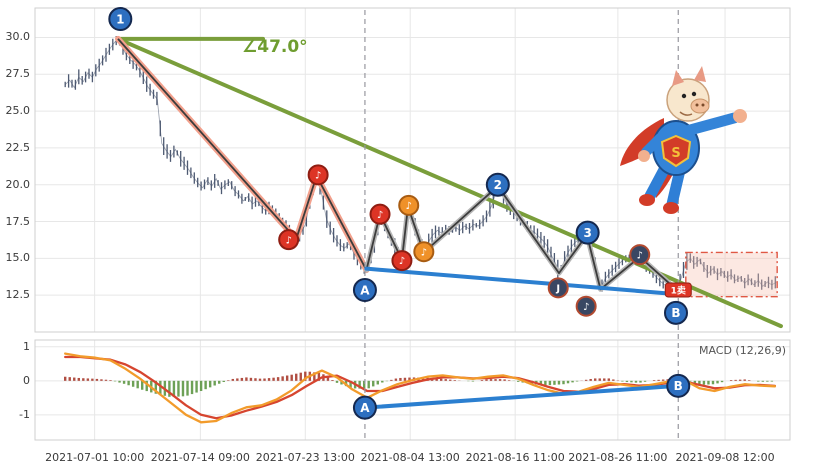  What do you see at coordinates (676, 151) in the screenshot?
I see `mascot-shield` at bounding box center [676, 151].